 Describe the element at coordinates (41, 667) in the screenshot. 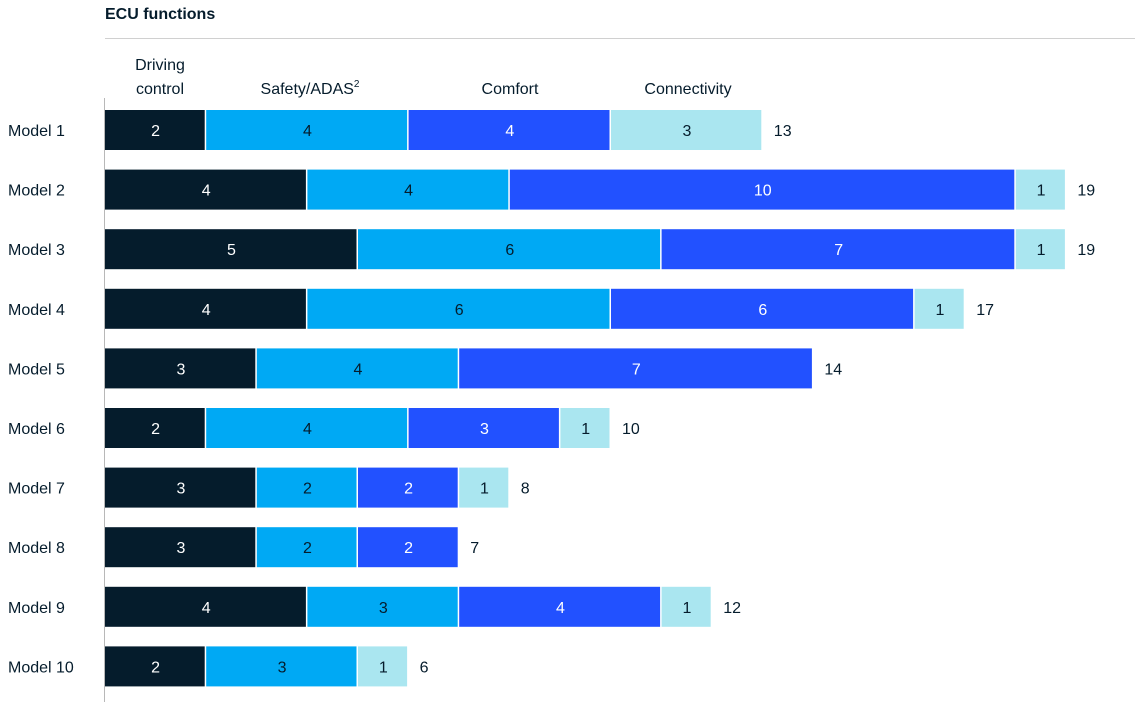

I see `category-label: Model 10` at that location.